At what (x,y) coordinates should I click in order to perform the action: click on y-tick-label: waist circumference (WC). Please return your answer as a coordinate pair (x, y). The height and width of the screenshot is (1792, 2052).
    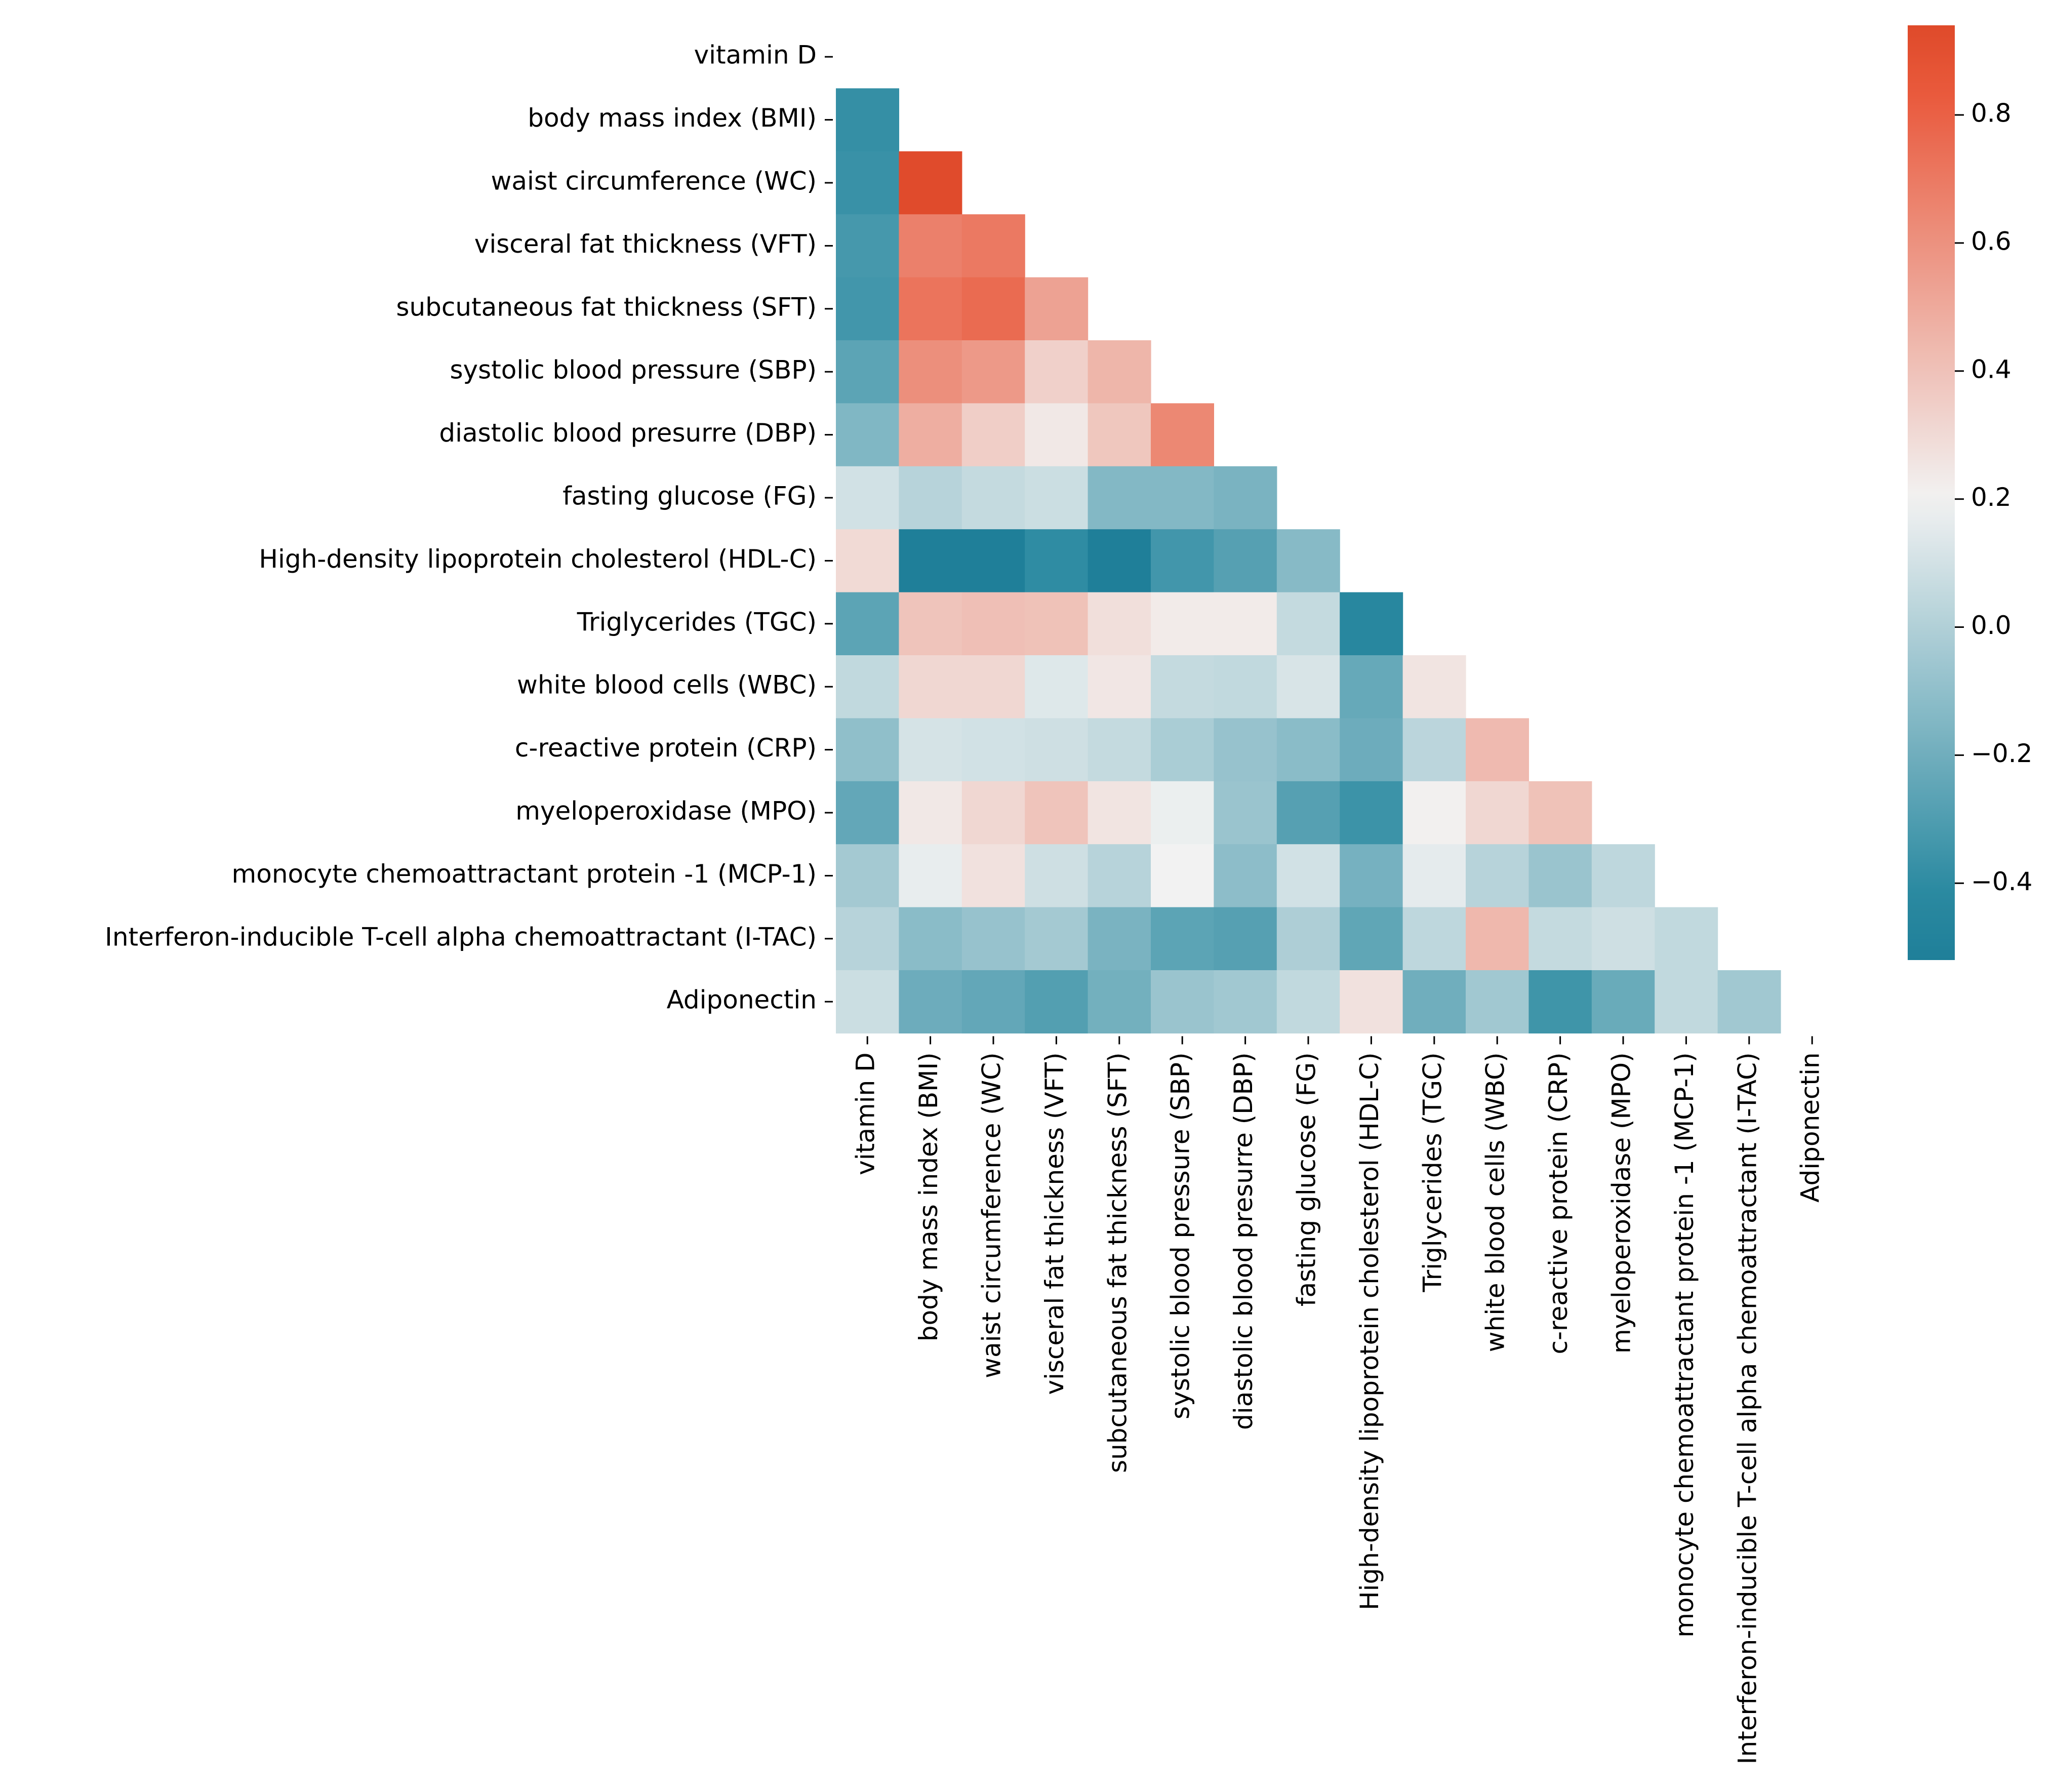
    Looking at the image, I should click on (654, 181).